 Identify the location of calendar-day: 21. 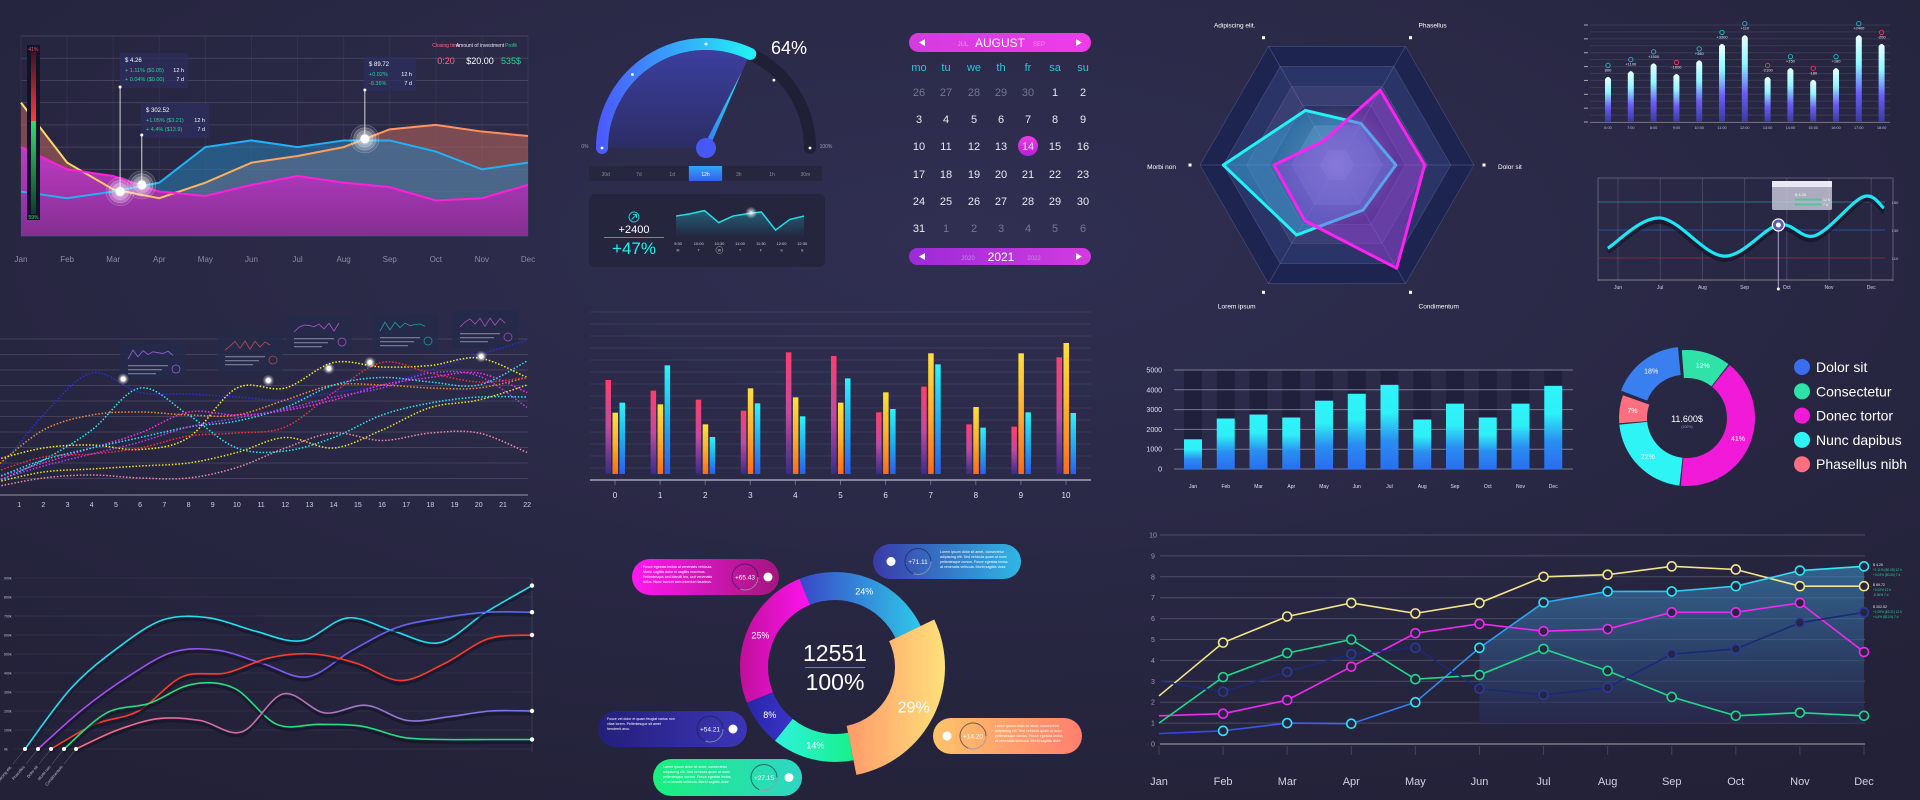
(1028, 175).